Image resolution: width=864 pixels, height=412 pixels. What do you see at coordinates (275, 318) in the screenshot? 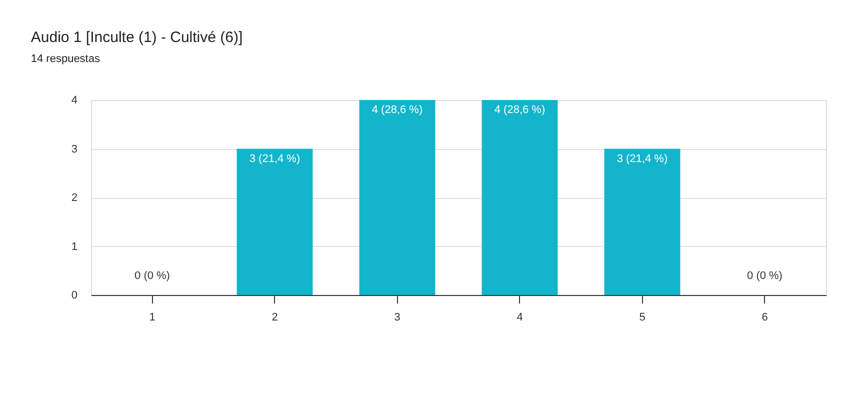
I see `x-tick-label: 2` at bounding box center [275, 318].